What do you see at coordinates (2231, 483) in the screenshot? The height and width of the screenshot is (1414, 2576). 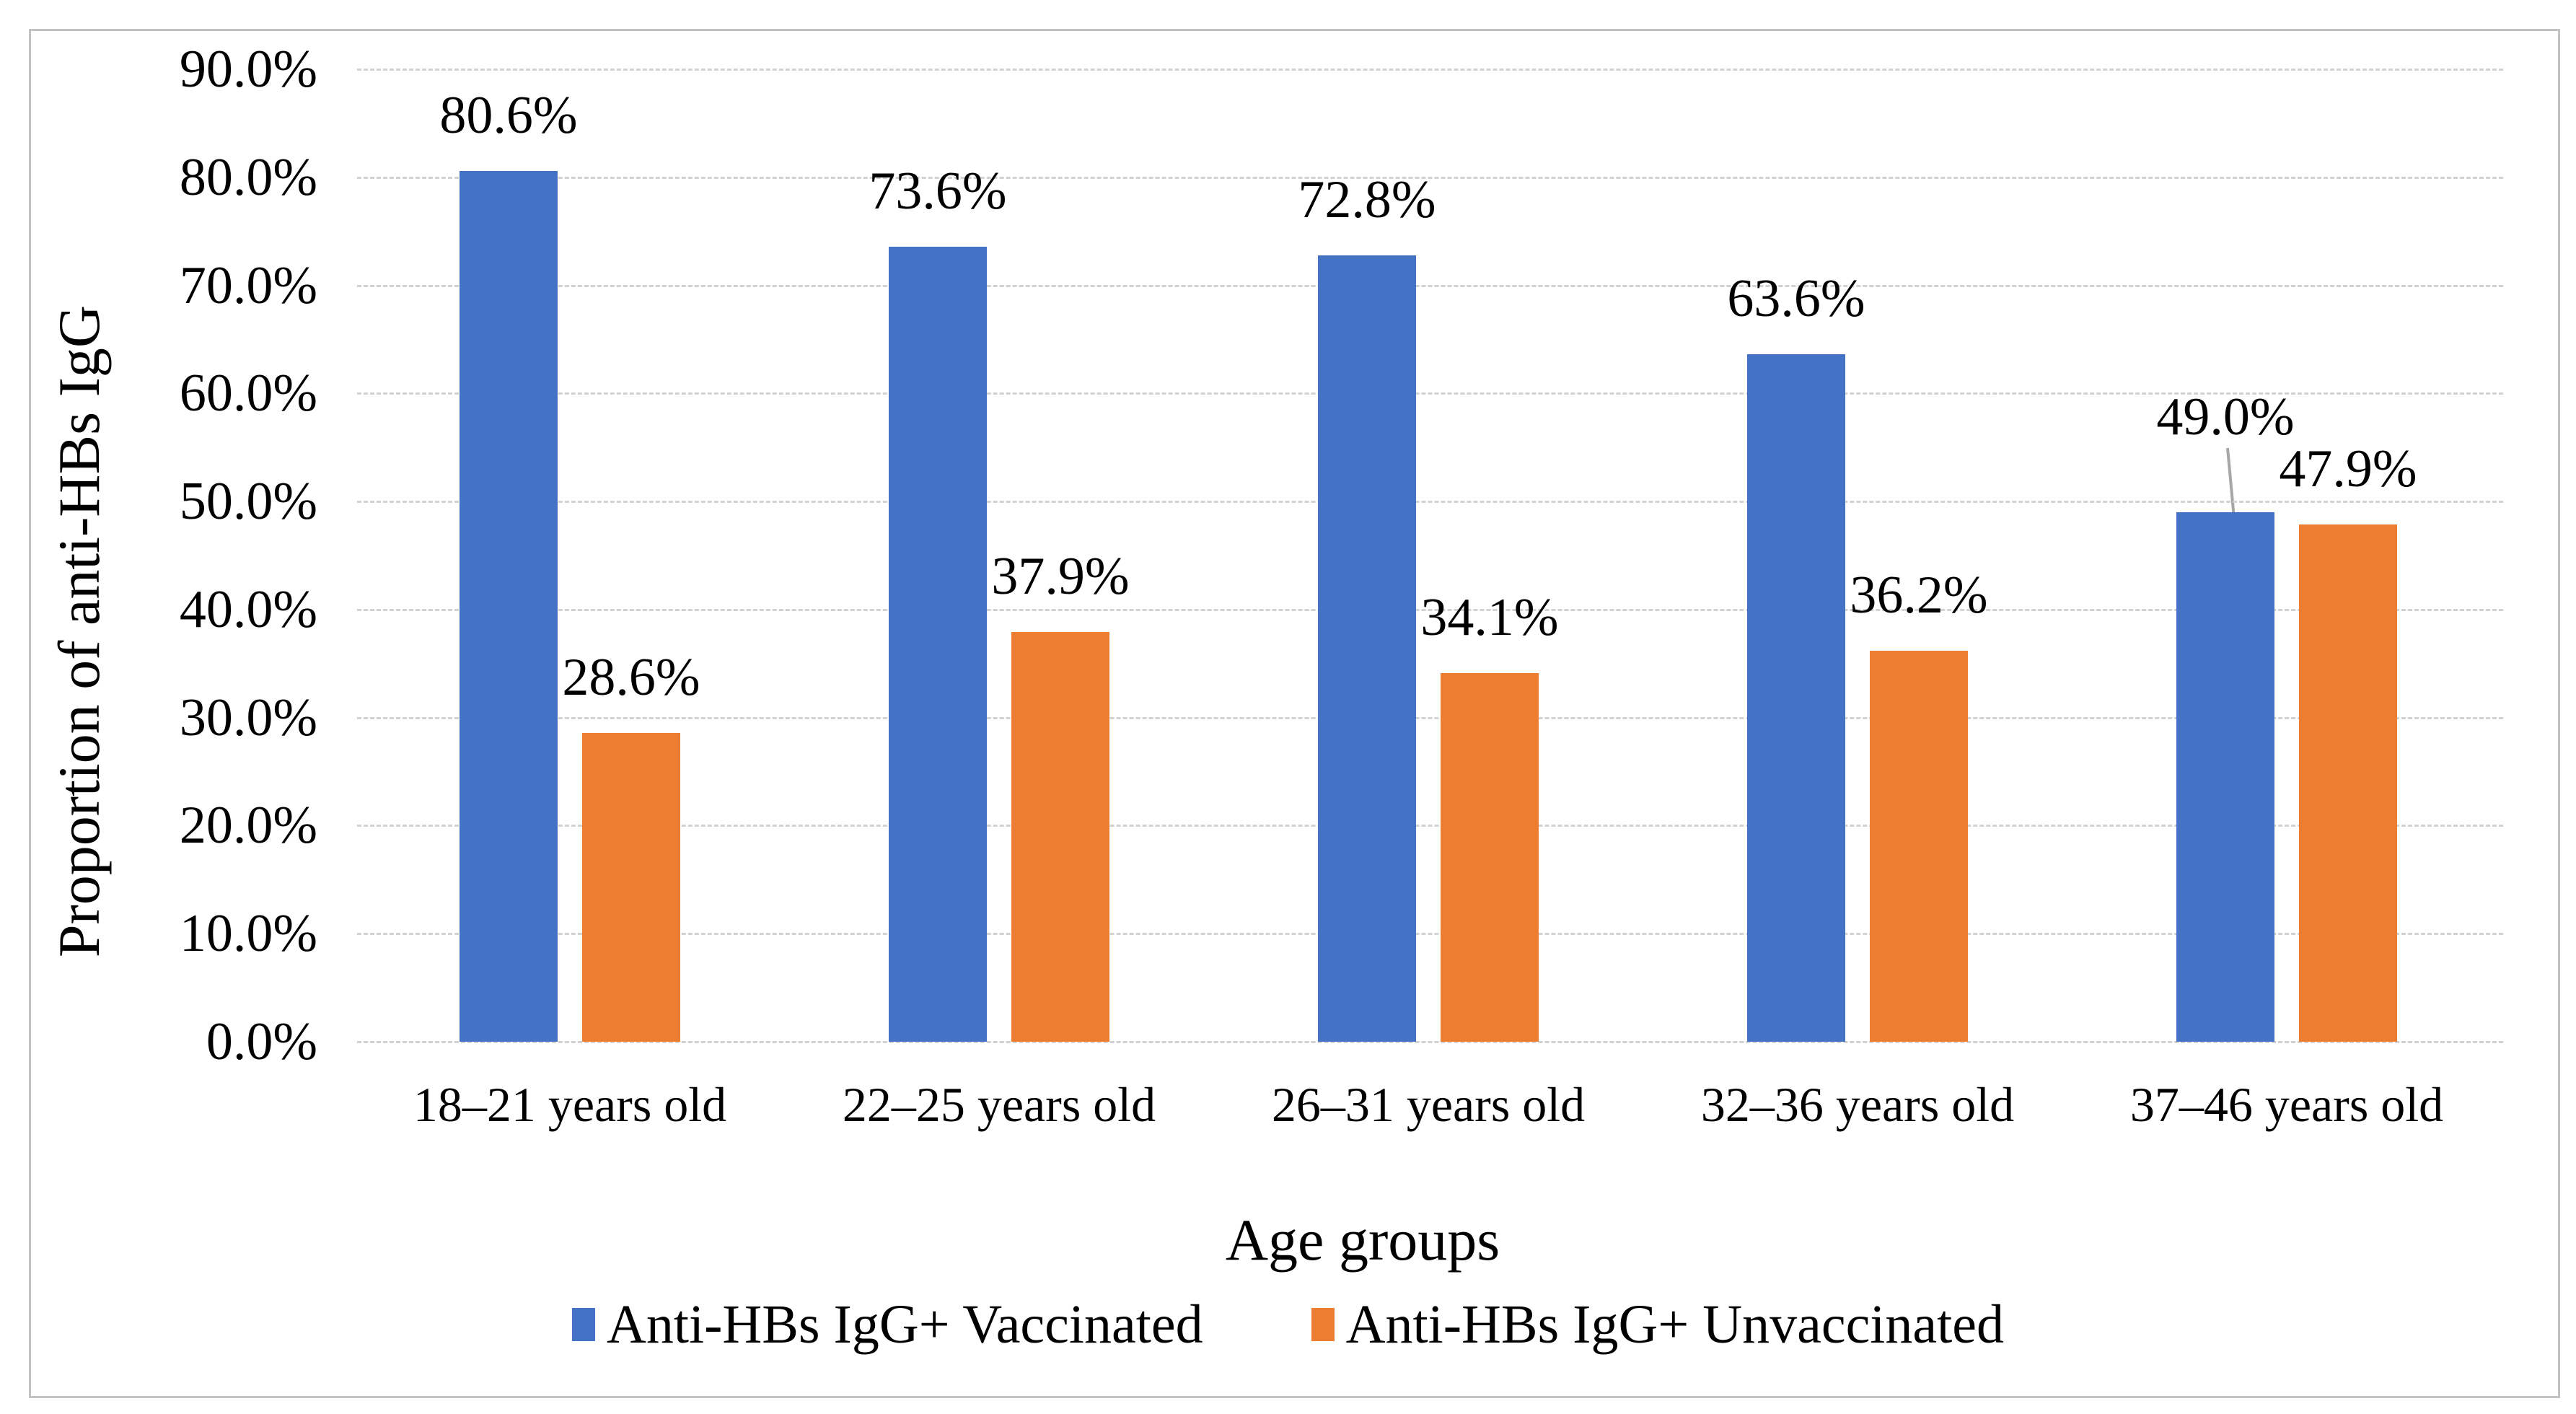 I see `leader-line` at bounding box center [2231, 483].